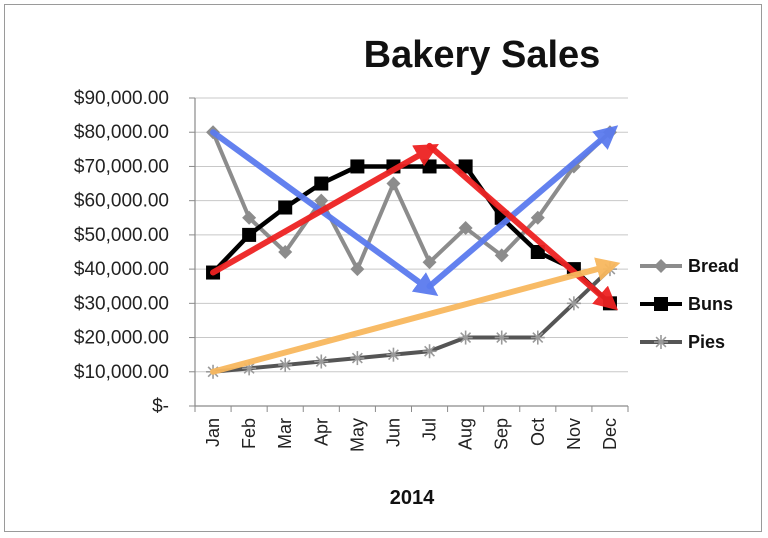  I want to click on x-tick-label: Nov, so click(574, 434).